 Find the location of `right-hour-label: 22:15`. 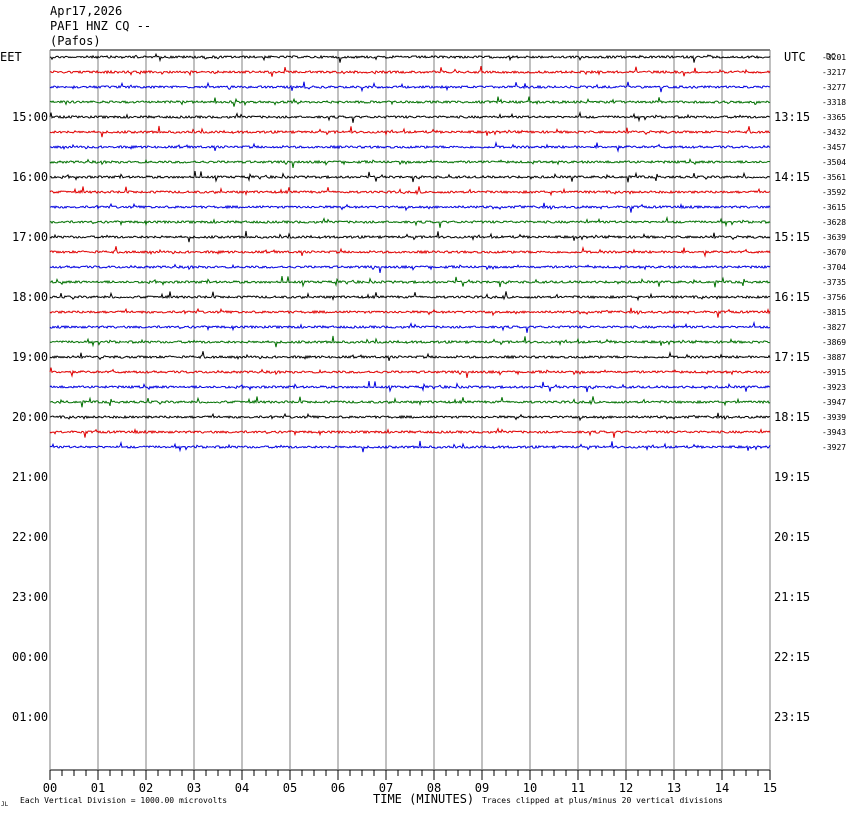

right-hour-label: 22:15 is located at coordinates (792, 657).